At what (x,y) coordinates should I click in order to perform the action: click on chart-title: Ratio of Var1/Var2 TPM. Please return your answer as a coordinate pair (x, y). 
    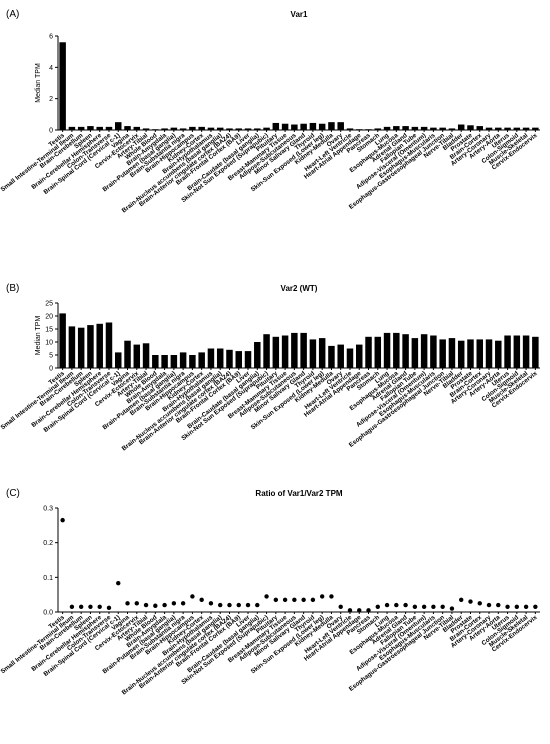
    Looking at the image, I should click on (298, 493).